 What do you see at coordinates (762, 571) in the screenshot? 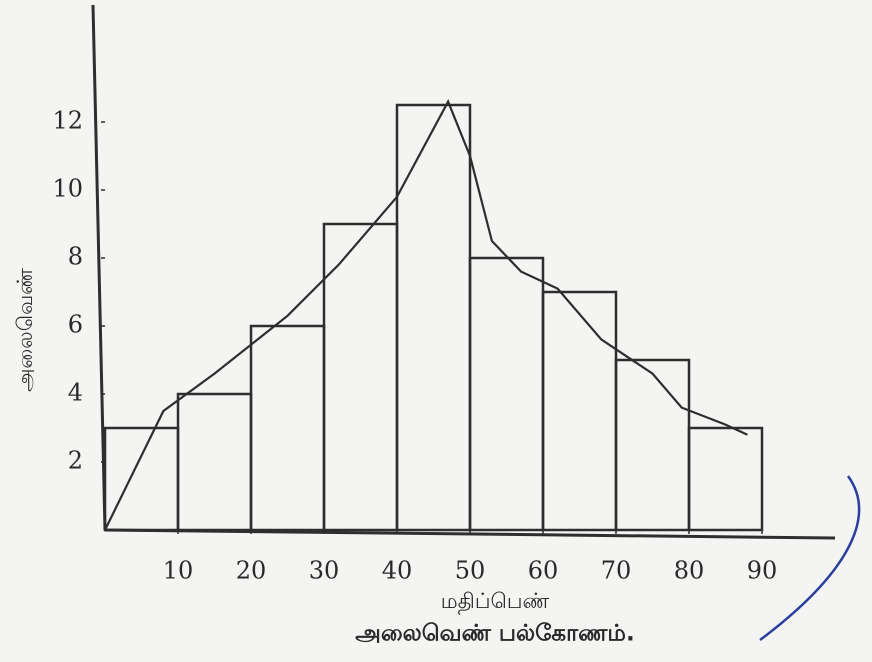
I see `x-tick-label: 90` at bounding box center [762, 571].